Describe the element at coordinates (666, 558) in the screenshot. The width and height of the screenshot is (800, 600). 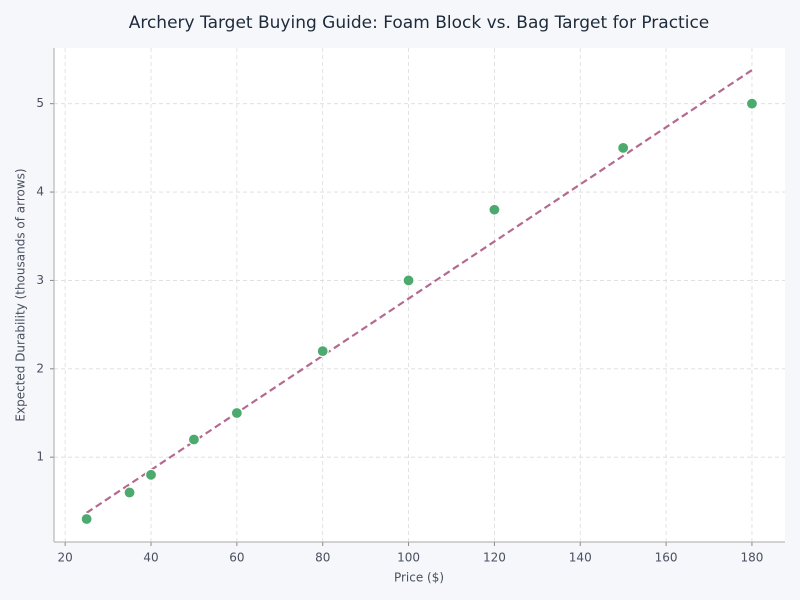
I see `x-tick-label: 160` at that location.